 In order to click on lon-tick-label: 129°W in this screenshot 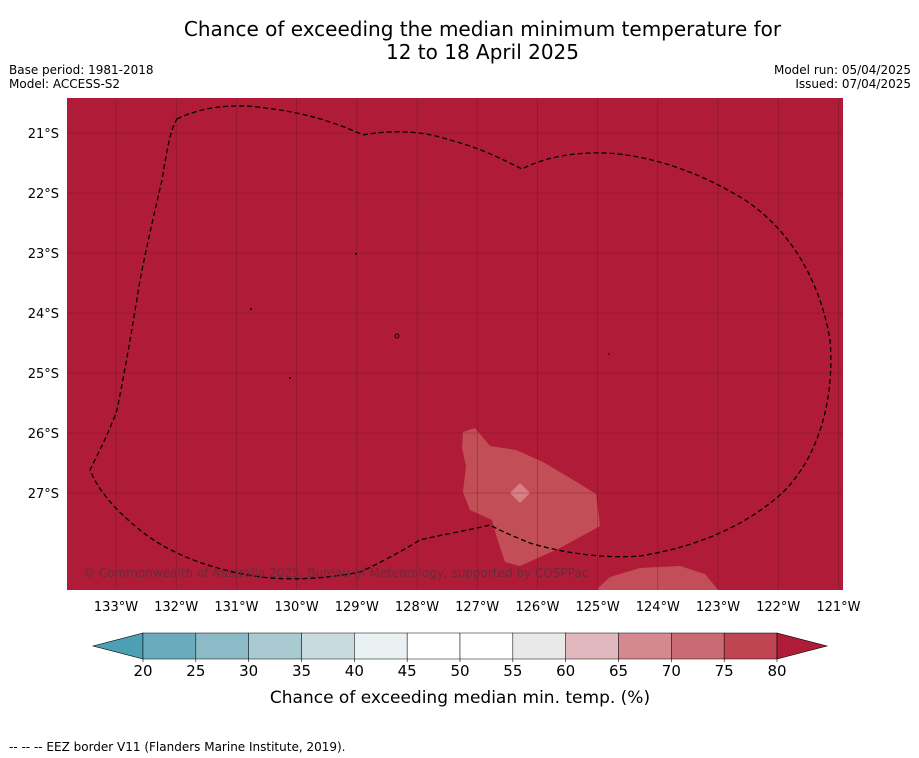, I will do `click(357, 607)`.